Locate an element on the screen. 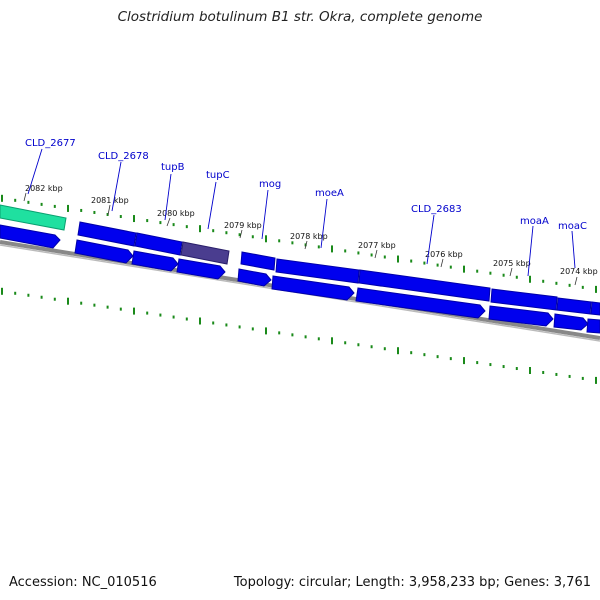  gene-block-tupb is located at coordinates (158, 244).